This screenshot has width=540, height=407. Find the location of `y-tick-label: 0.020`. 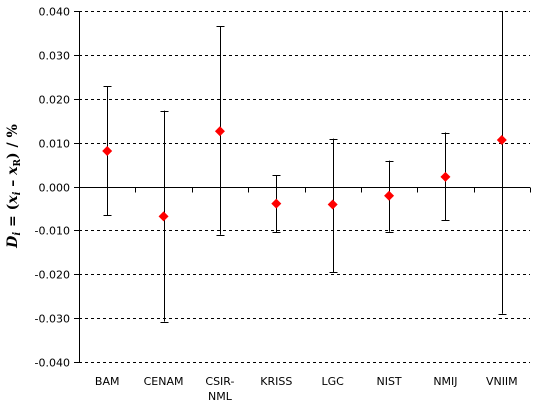

y-tick-label: 0.020 is located at coordinates (55, 100).